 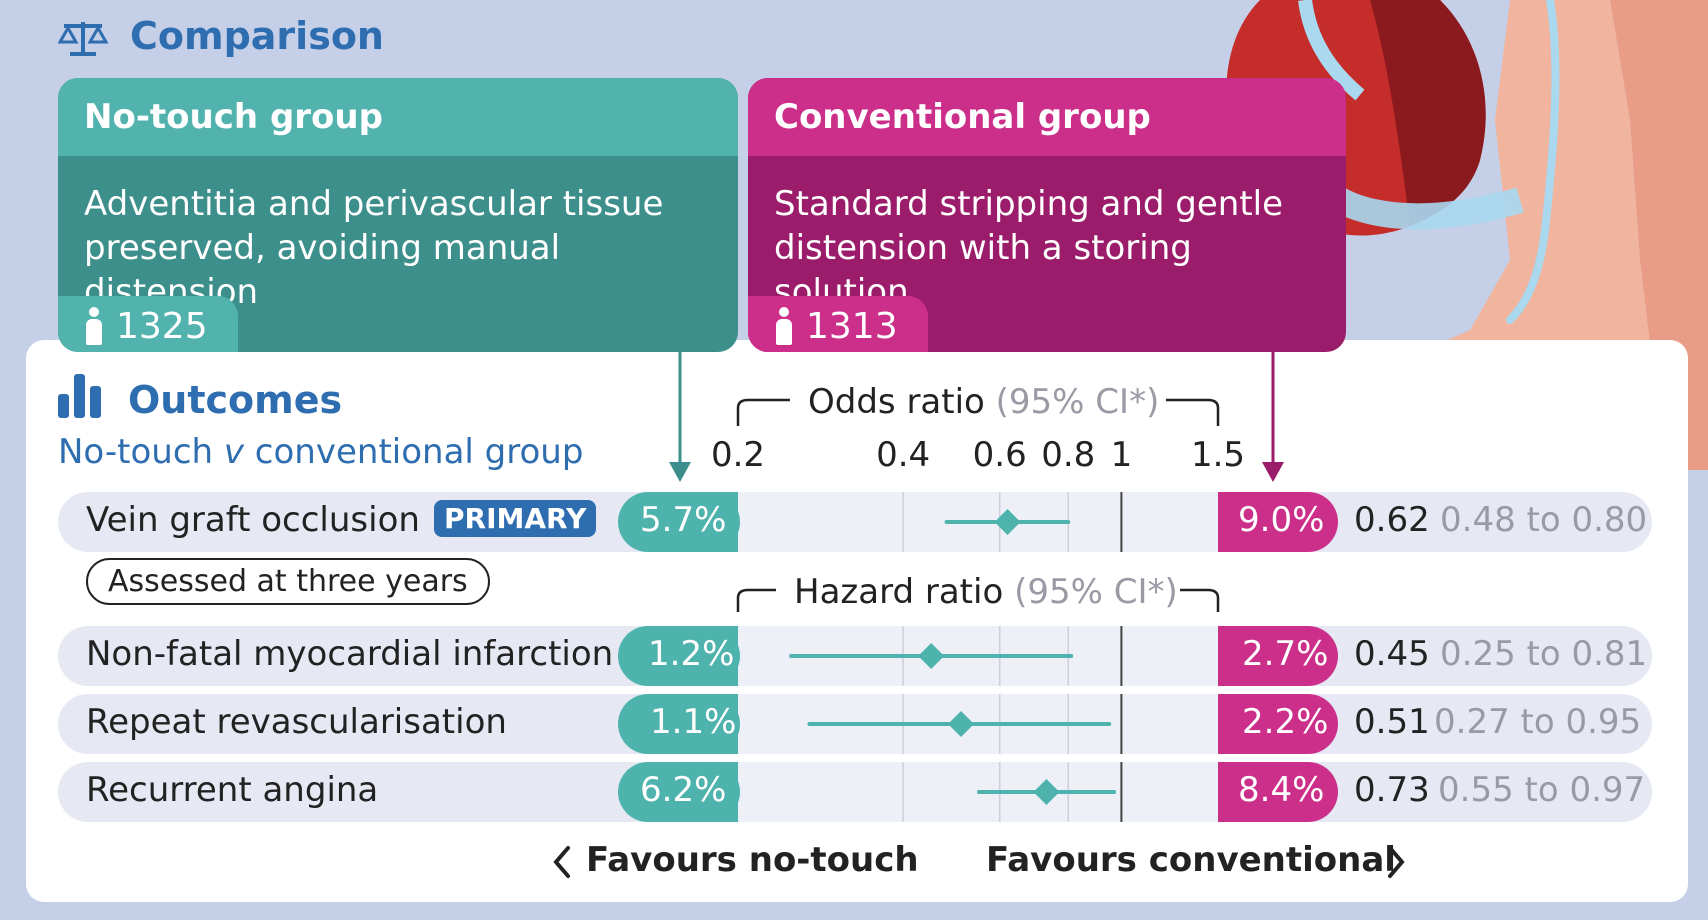 I want to click on conventional-rate: 2.7%, so click(x=1285, y=654).